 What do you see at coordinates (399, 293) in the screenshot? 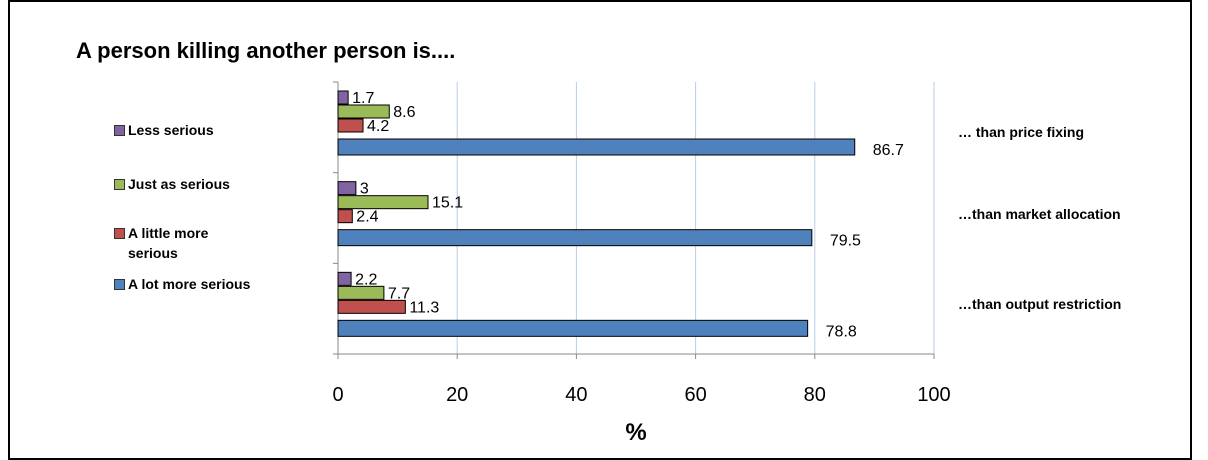
I see `data-label: 7.7` at bounding box center [399, 293].